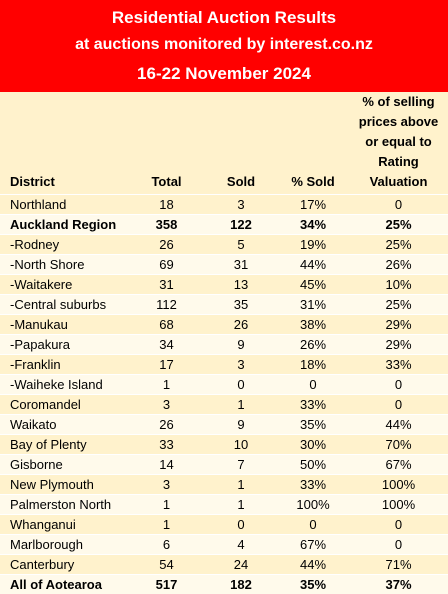 This screenshot has width=448, height=594. I want to click on cell-district: Gisborne, so click(64, 465).